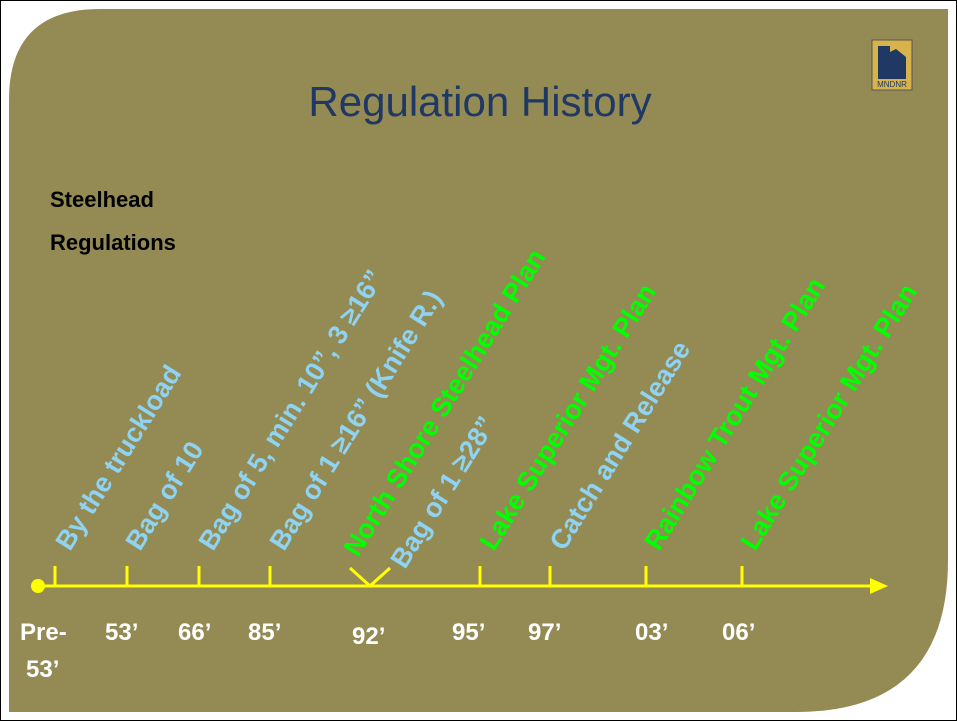  What do you see at coordinates (892, 65) in the screenshot?
I see `logo: MNDNR` at bounding box center [892, 65].